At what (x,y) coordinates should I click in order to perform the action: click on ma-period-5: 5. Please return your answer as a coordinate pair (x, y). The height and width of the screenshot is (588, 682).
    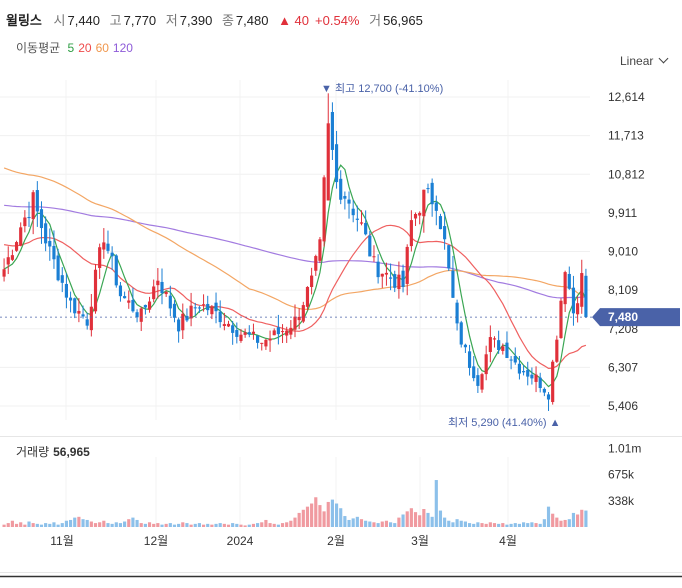
    Looking at the image, I should click on (71, 48).